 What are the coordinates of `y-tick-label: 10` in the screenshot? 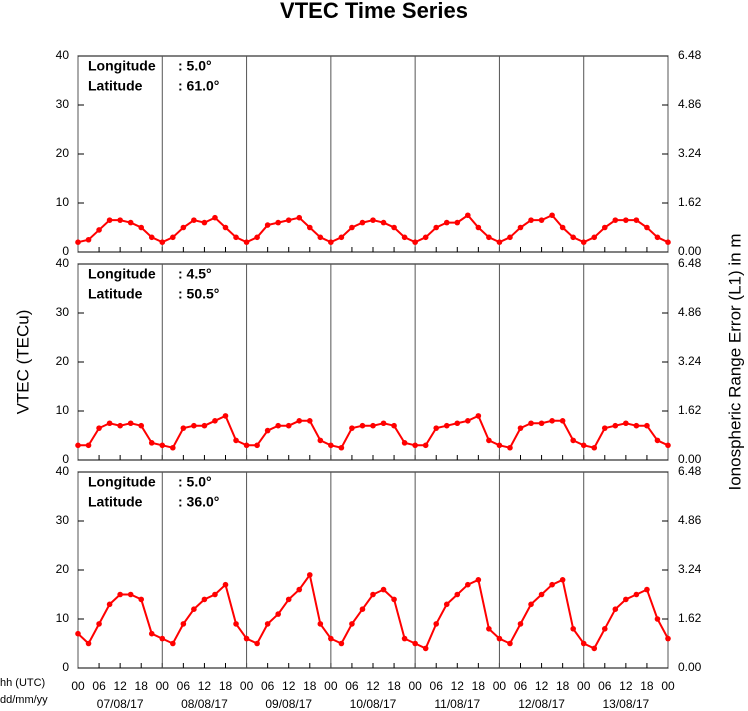 It's located at (63, 410).